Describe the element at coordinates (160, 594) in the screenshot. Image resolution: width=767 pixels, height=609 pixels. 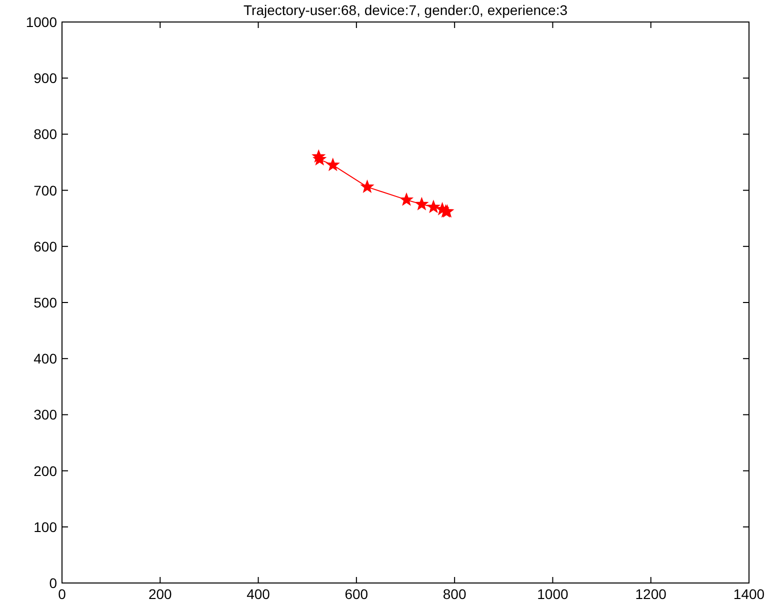
I see `x-tick-label: 200` at that location.